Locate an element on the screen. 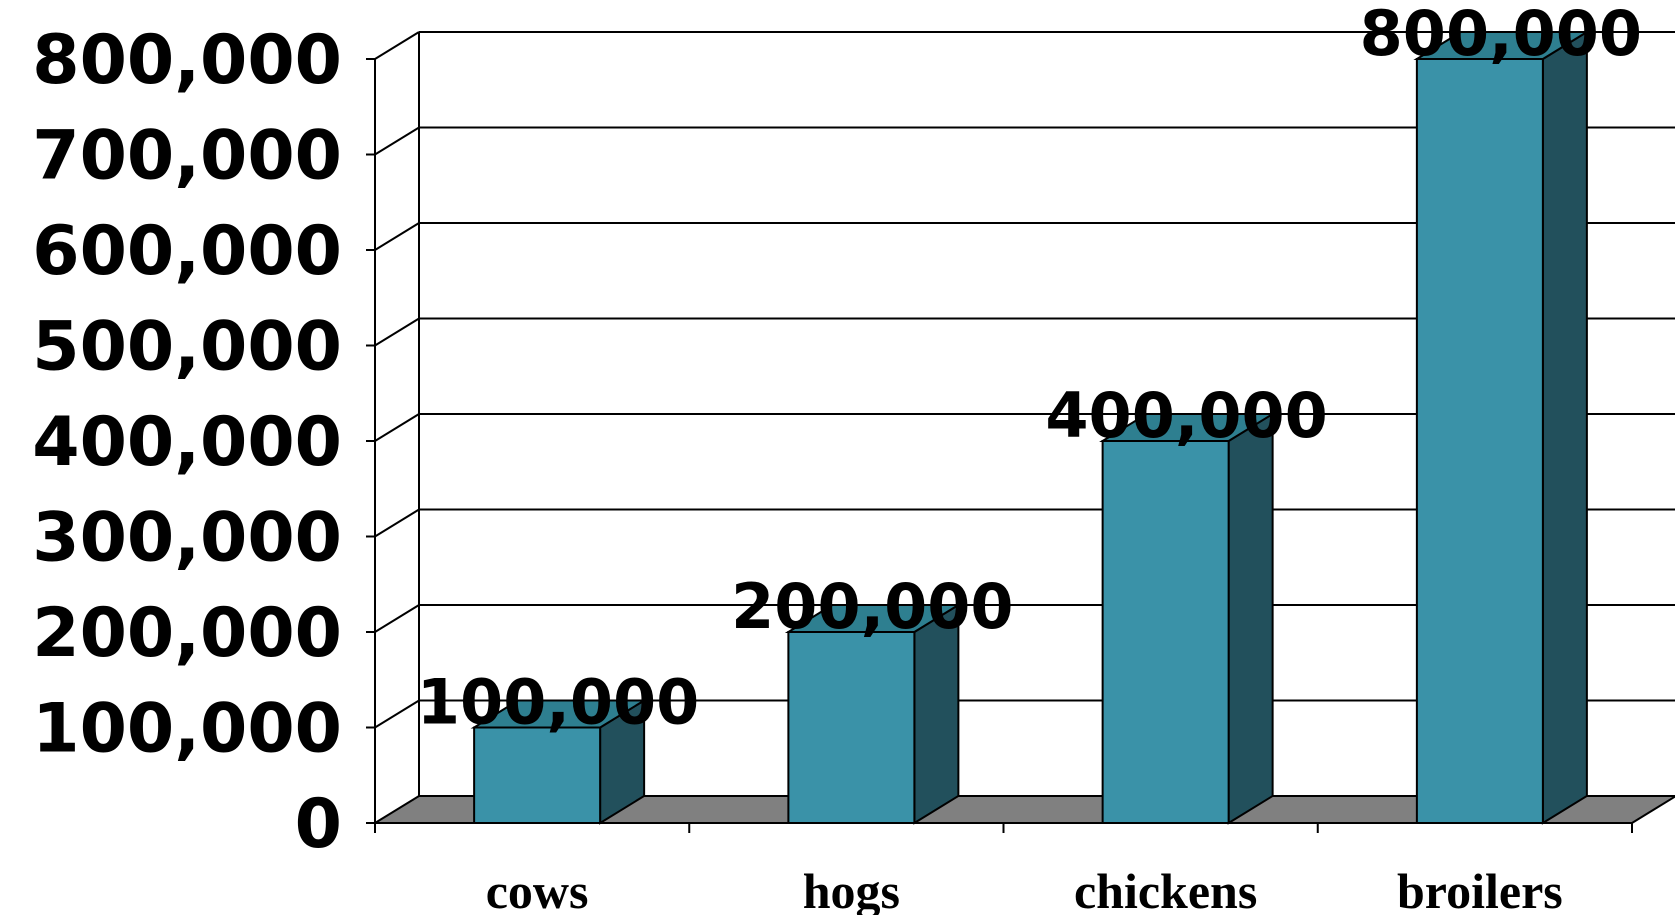  y-tick-label: 100,000 is located at coordinates (187, 729).